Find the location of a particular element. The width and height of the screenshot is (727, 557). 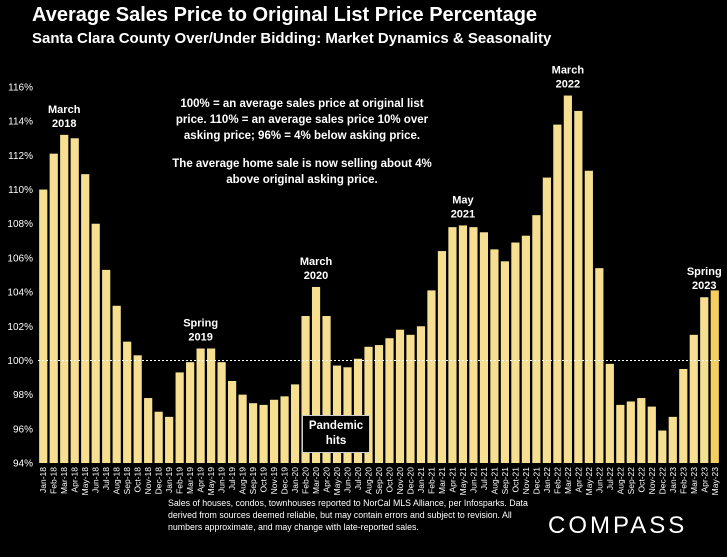

x-tick-label: Sep-21 is located at coordinates (505, 481).